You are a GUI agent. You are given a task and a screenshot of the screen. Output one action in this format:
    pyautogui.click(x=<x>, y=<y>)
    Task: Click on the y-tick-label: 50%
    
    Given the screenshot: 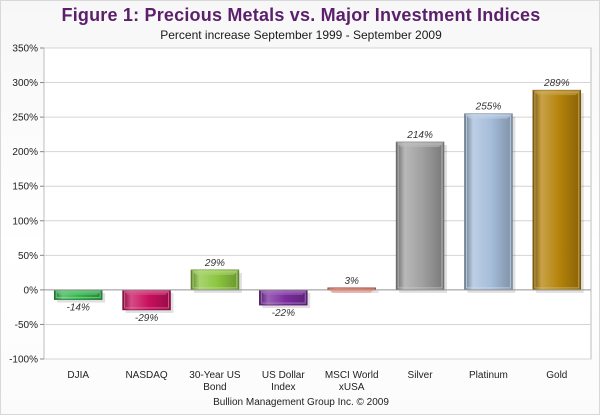 What is the action you would take?
    pyautogui.click(x=28, y=256)
    